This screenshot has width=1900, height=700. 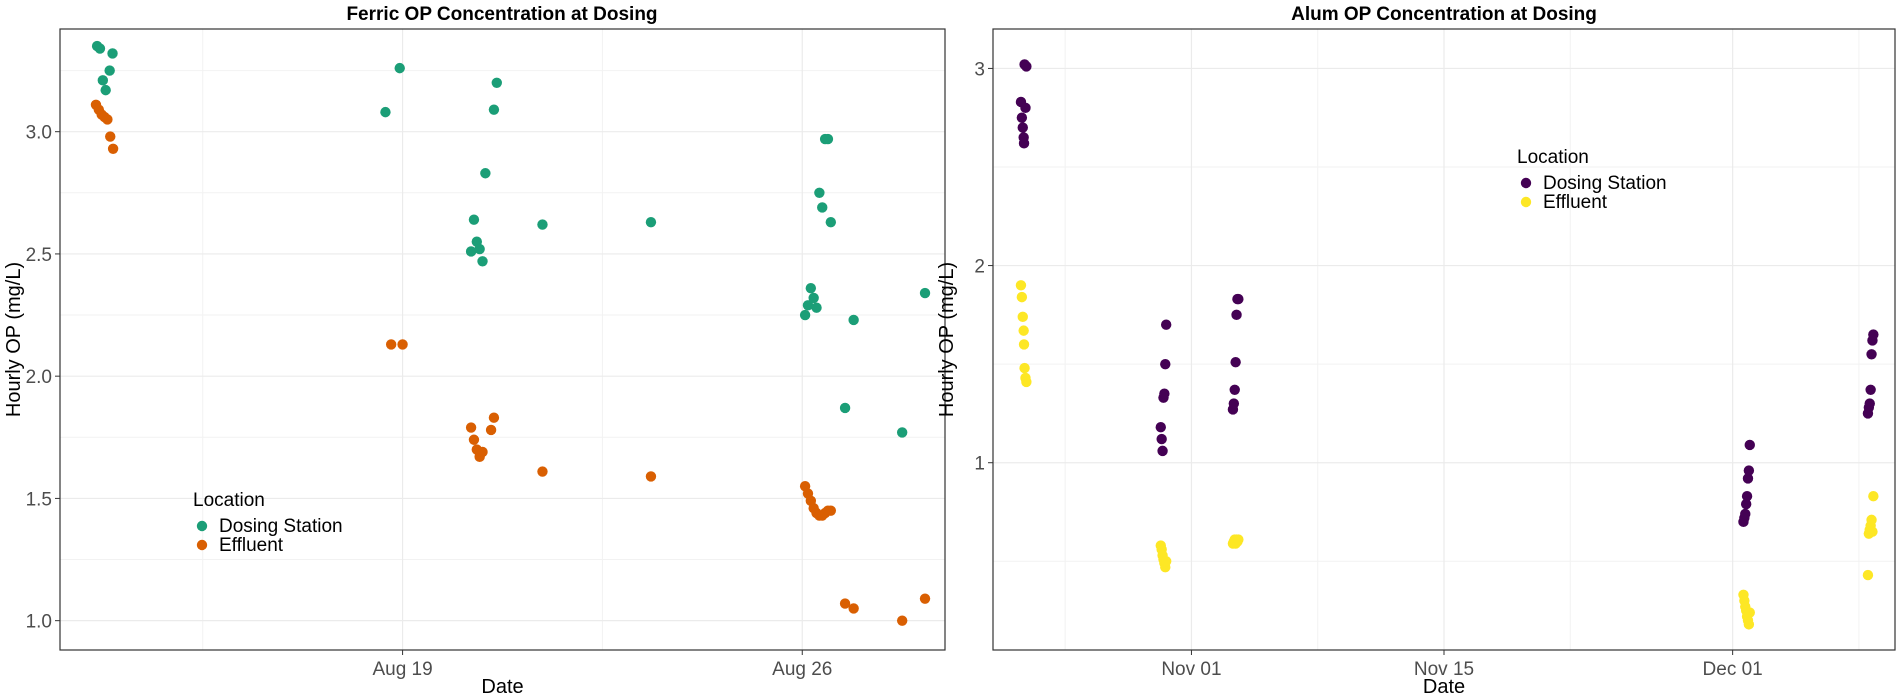 I want to click on y-tick-label: 2, so click(x=979, y=267).